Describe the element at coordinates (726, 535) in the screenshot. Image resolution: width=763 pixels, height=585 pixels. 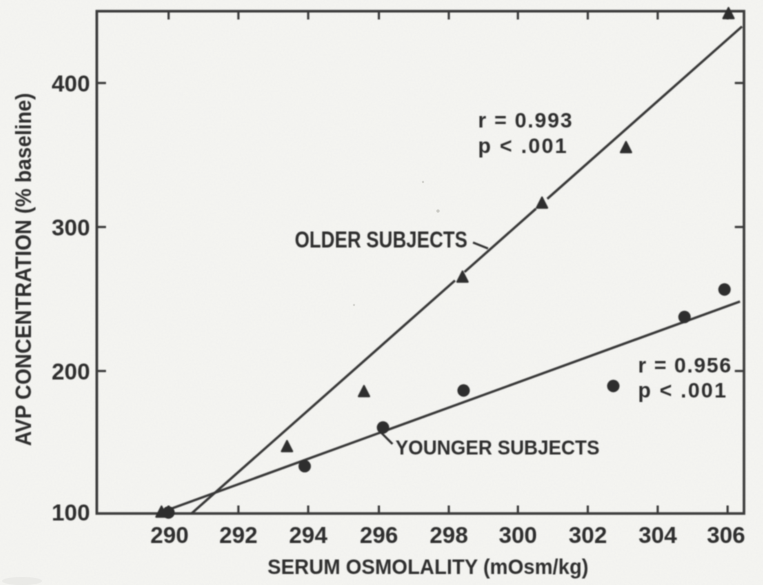
I see `svg-text: 306` at that location.